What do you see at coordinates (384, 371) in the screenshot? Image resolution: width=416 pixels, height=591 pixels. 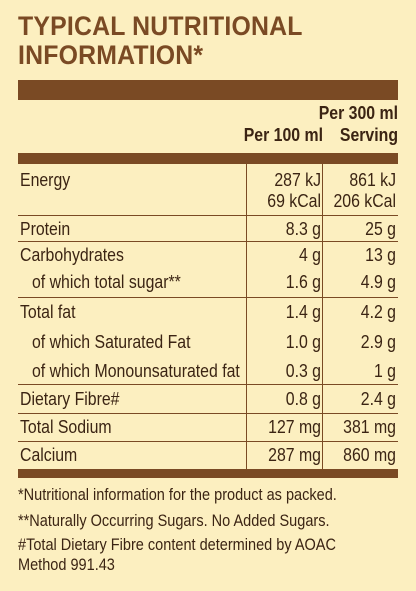 I see `row-monounsaturated-fat-per-serving: 1 g` at bounding box center [384, 371].